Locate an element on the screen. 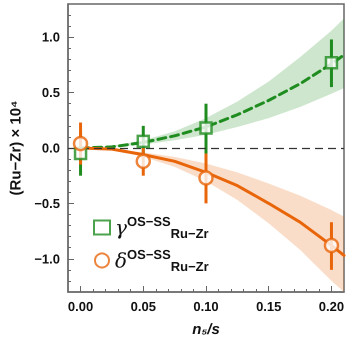 The width and height of the screenshot is (360, 360). y-tick-label: −1.0 is located at coordinates (47, 258).